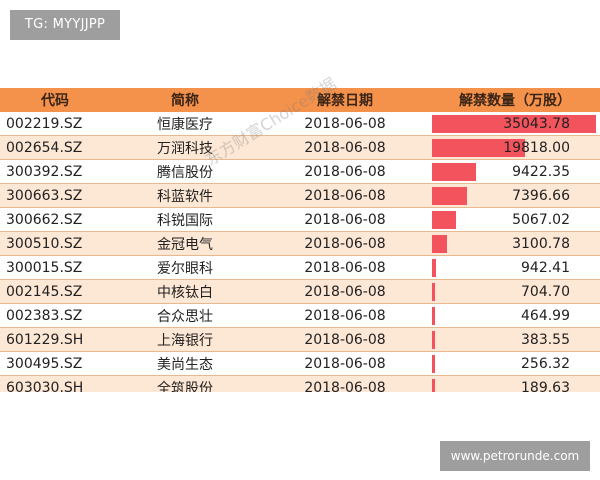  Describe the element at coordinates (185, 363) in the screenshot. I see `cell-name: 美尚生态` at that location.